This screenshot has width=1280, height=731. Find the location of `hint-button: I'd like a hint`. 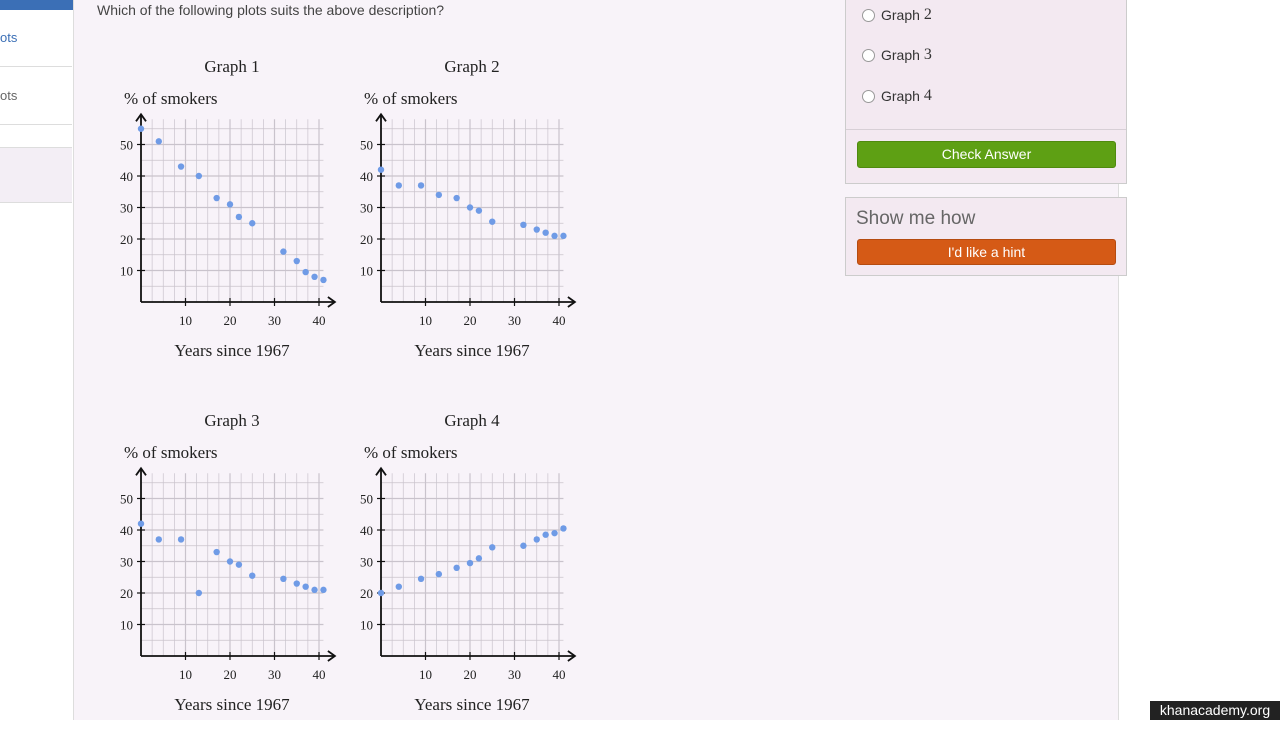

hint-button: I'd like a hint is located at coordinates (986, 252).